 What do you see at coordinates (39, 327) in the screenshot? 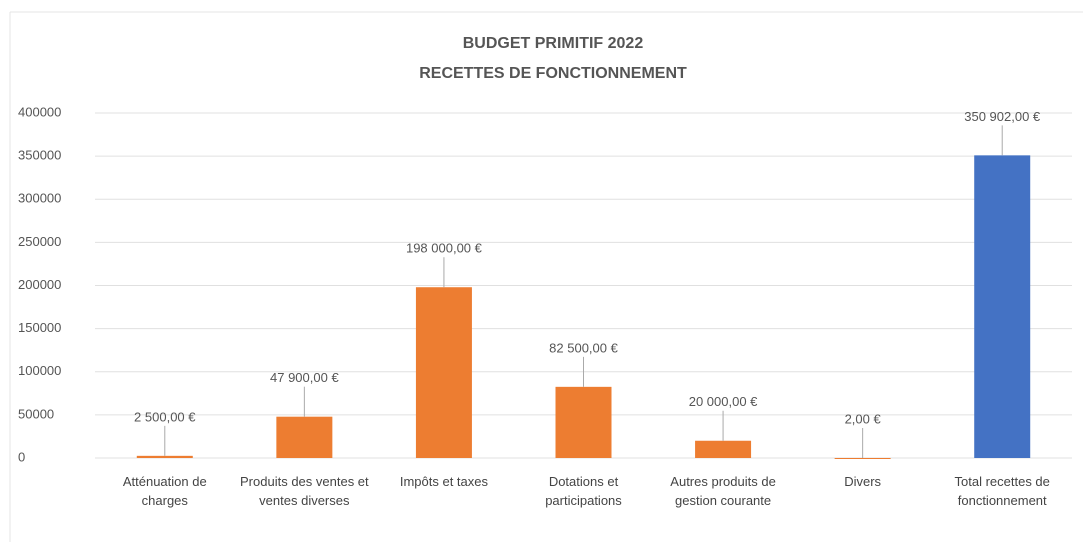
I see `y-tick-label: 150000` at bounding box center [39, 327].